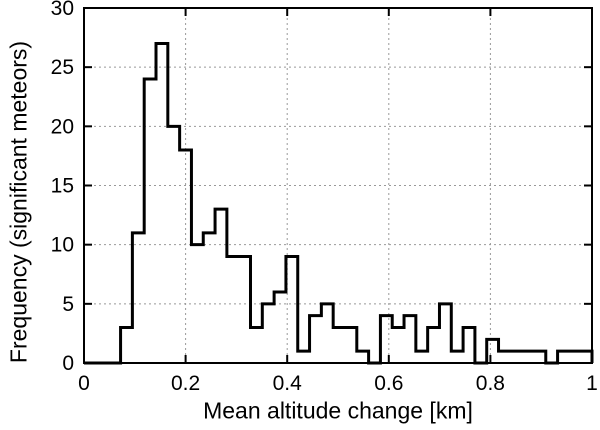 This screenshot has height=430, width=600. I want to click on x-tick-label: 0.4, so click(288, 383).